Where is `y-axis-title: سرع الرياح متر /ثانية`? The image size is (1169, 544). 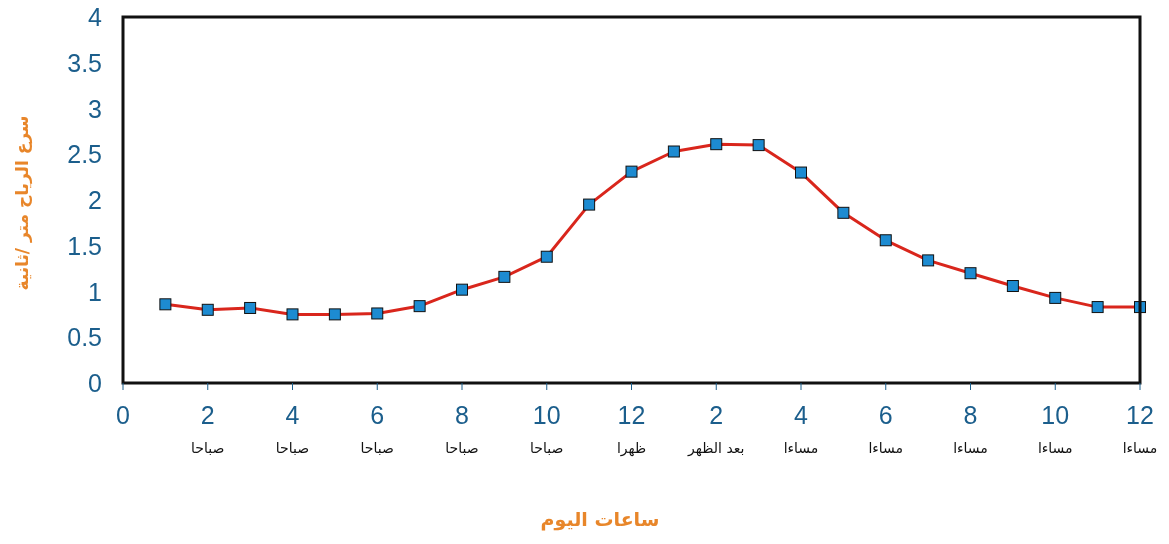 y-axis-title: سرع الرياح متر /ثانية is located at coordinates (22, 203).